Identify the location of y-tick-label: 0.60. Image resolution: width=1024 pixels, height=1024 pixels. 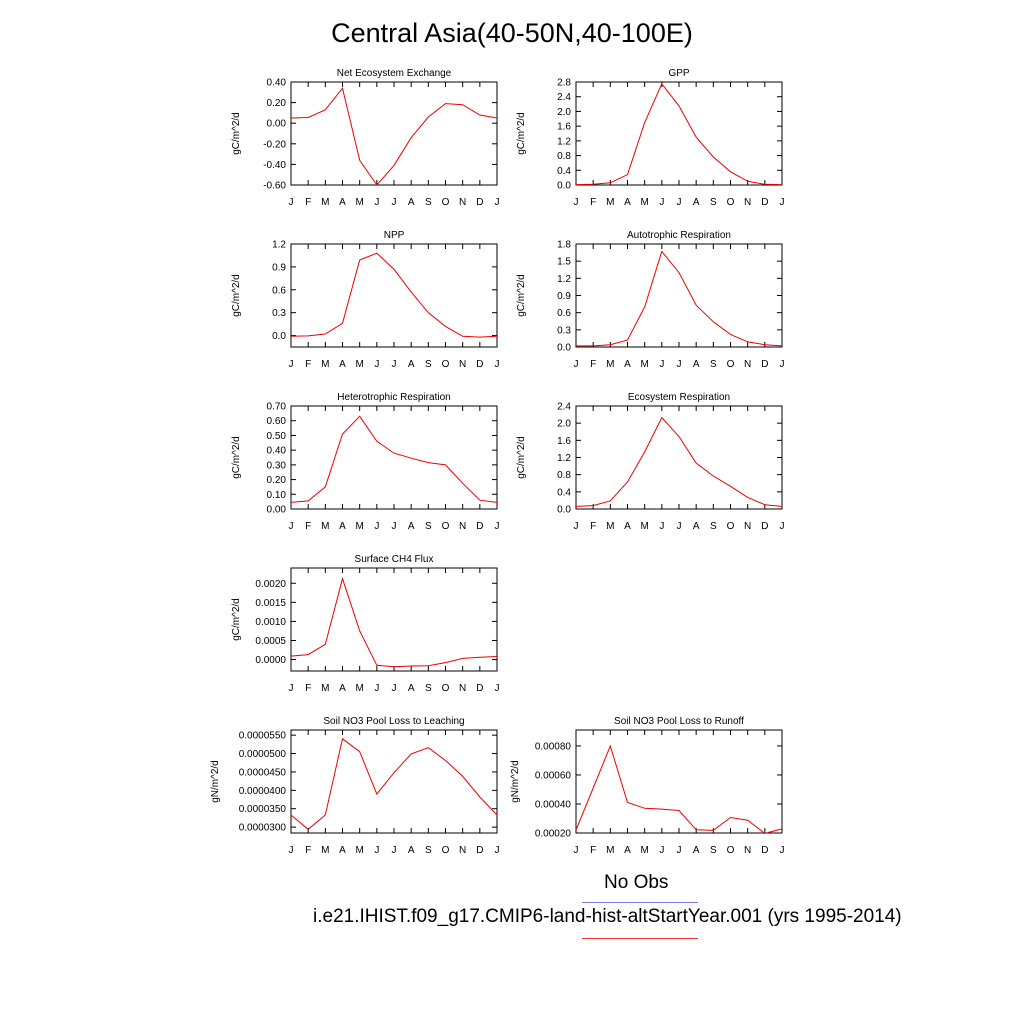
(277, 421).